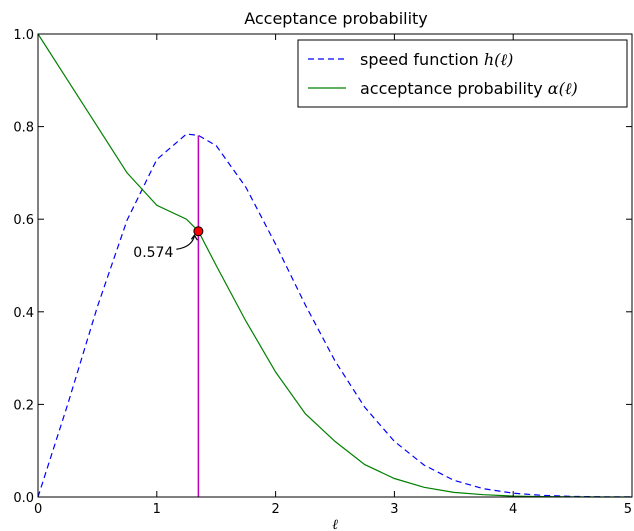  I want to click on y-tick-label: 0.2, so click(23, 405).